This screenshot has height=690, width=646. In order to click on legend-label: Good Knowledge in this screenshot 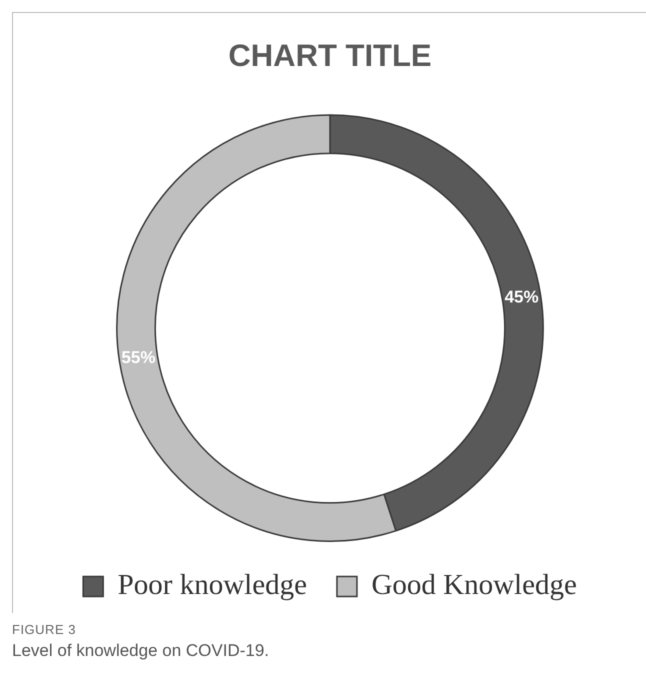, I will do `click(474, 585)`.